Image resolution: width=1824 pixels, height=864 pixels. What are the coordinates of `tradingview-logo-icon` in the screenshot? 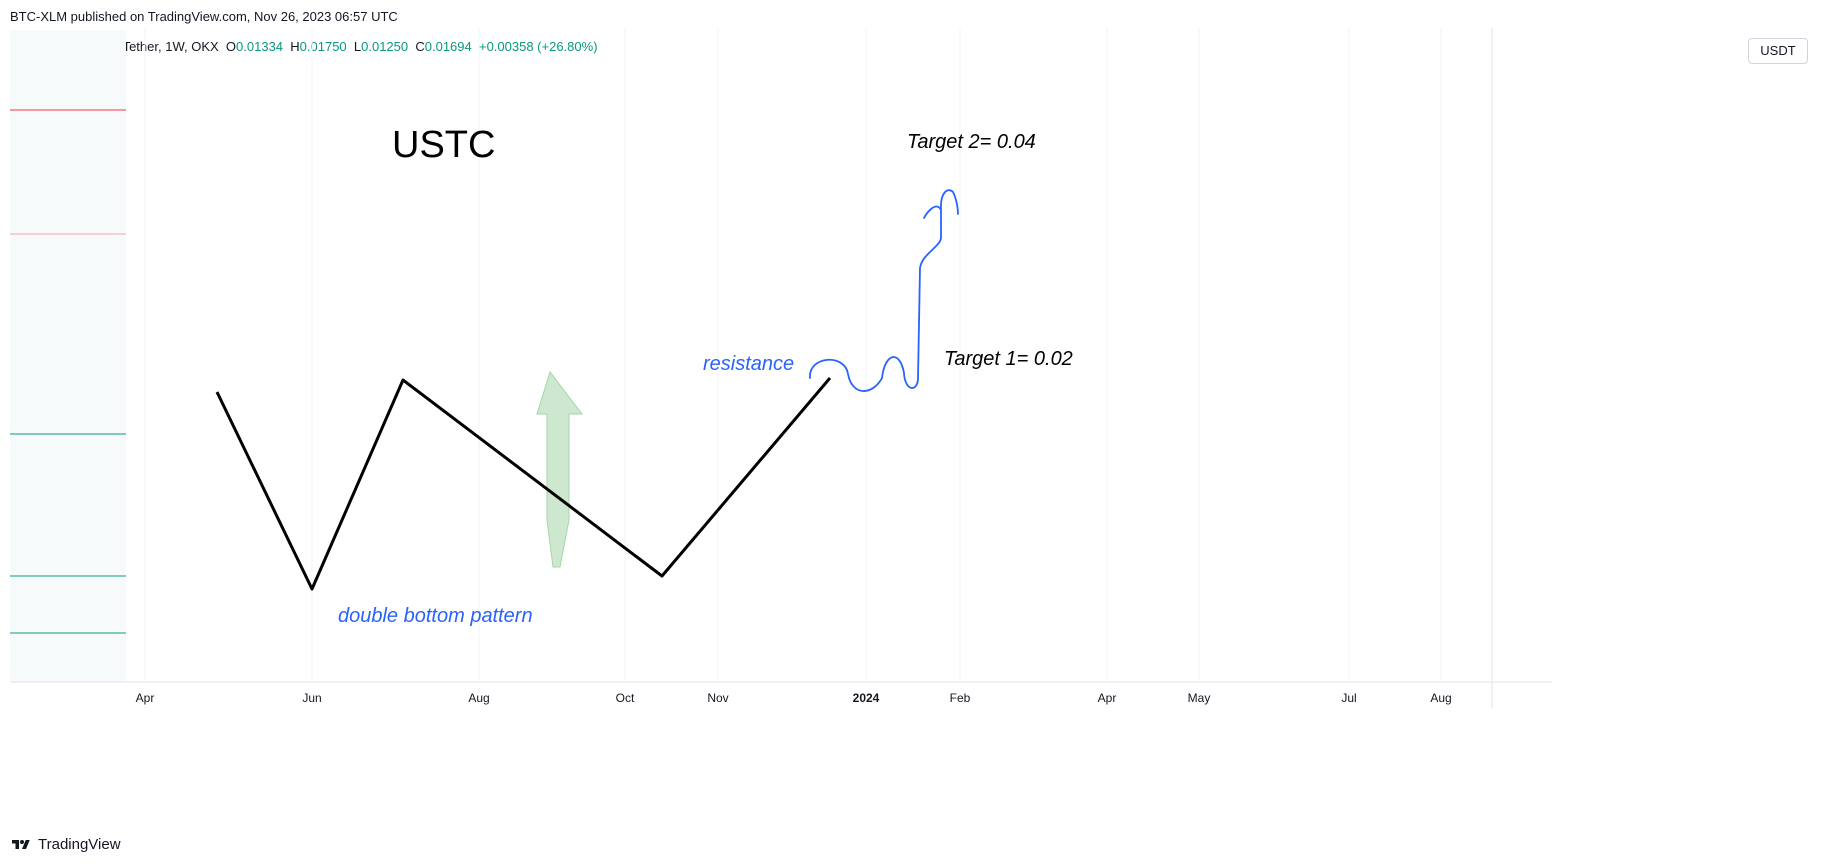 It's located at (21, 844).